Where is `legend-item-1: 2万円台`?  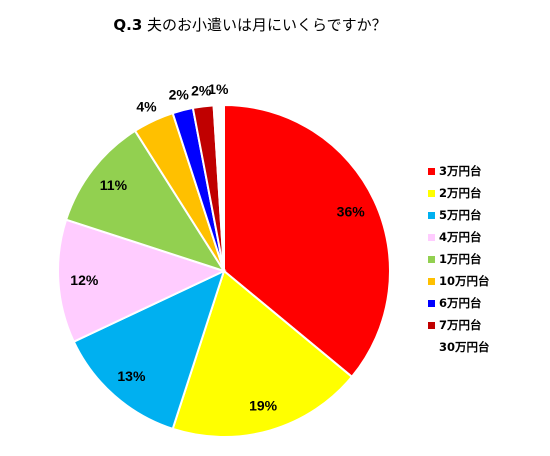 legend-item-1: 2万円台 is located at coordinates (459, 193).